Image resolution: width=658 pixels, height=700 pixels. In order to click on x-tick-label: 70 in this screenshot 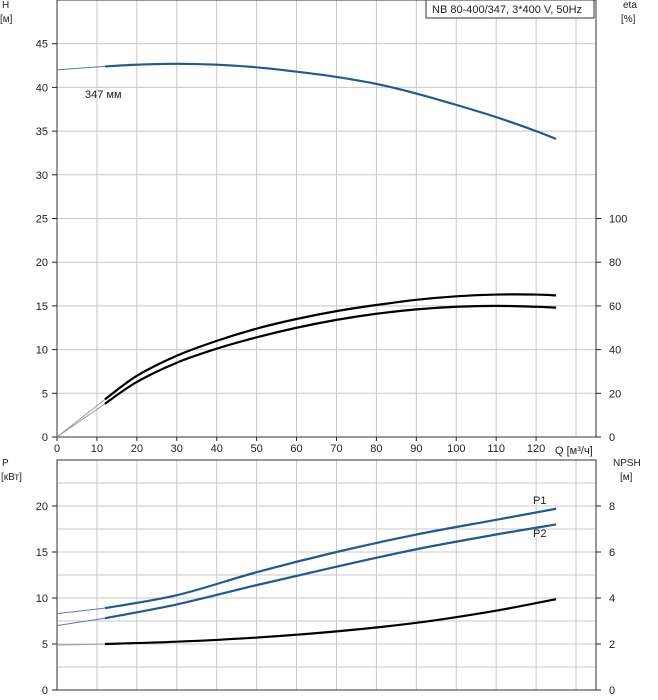, I will do `click(336, 449)`.